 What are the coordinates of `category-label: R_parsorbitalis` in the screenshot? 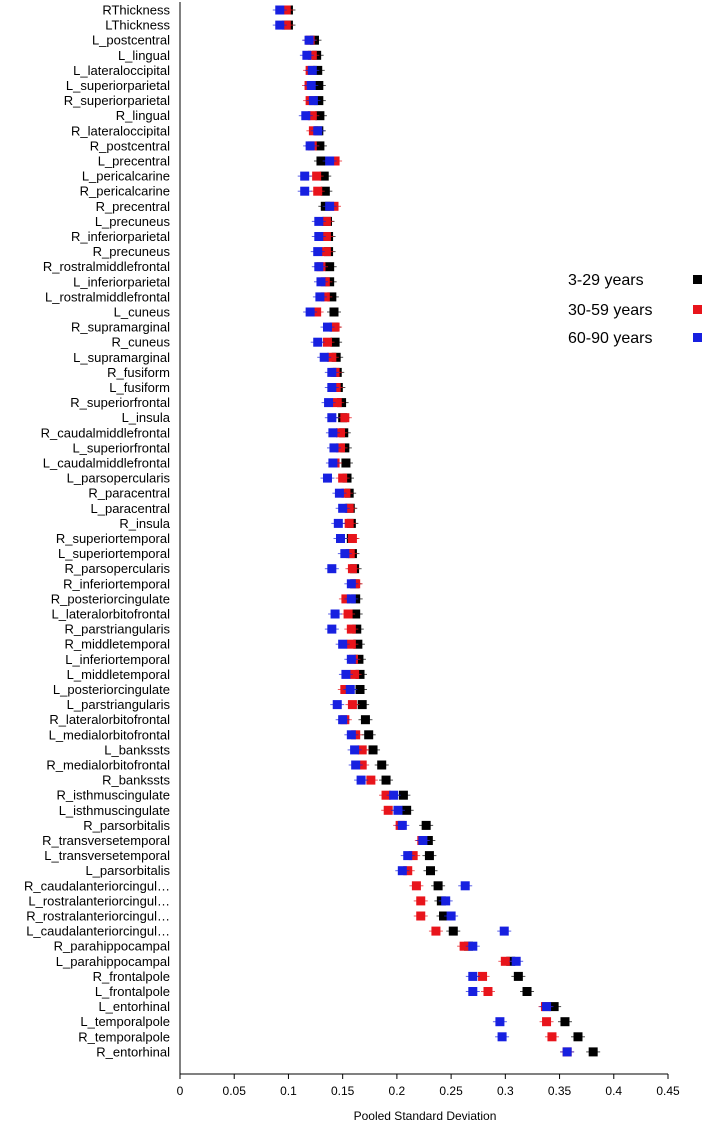 It's located at (126, 825).